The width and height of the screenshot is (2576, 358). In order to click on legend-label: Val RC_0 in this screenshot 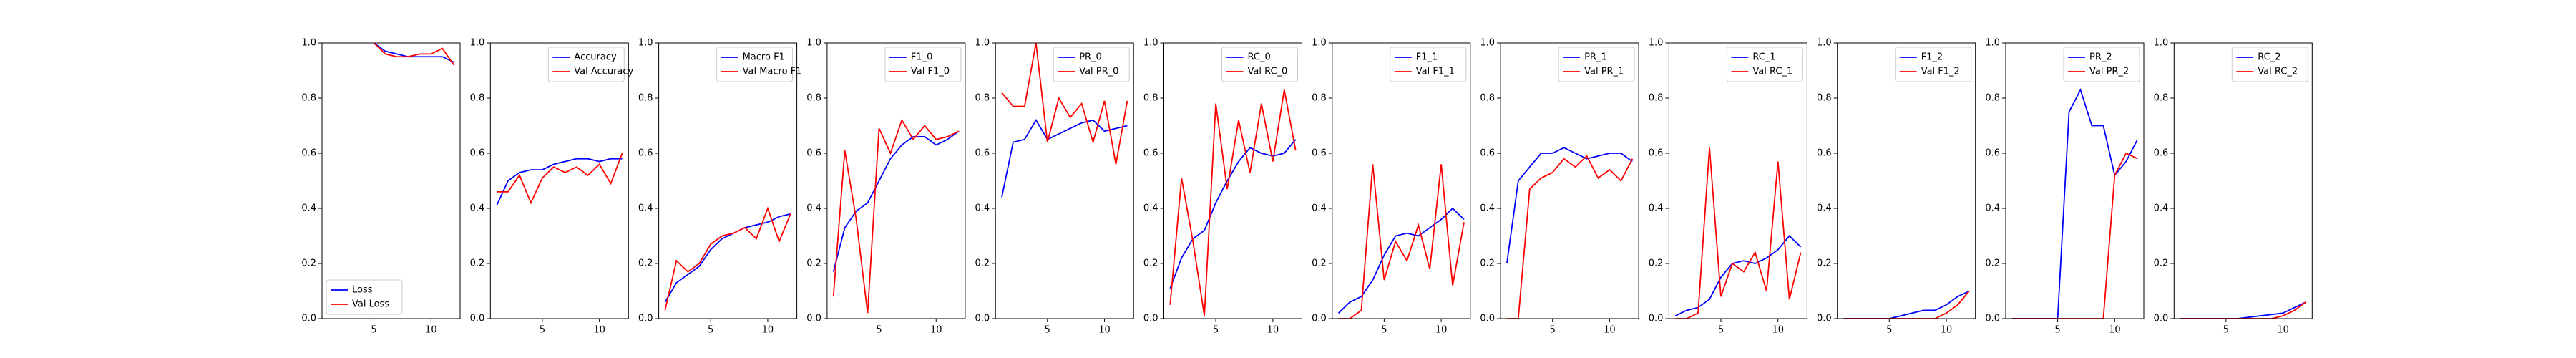, I will do `click(1268, 72)`.